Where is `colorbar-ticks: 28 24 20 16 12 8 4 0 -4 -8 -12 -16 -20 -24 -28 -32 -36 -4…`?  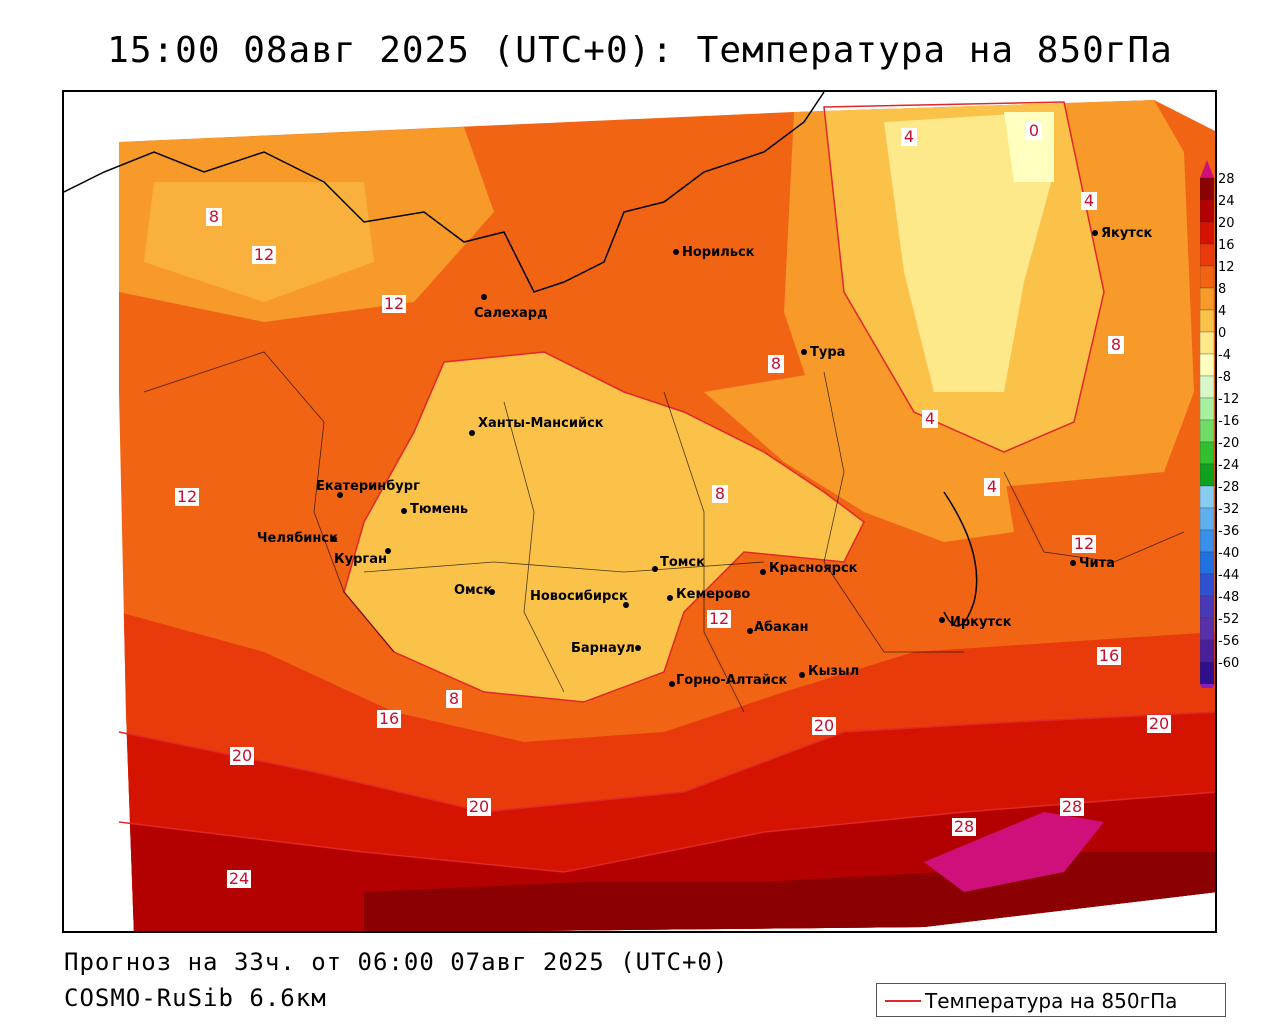 colorbar-ticks: 28 24 20 16 12 8 4 0 -4 -8 -12 -16 -20 -24 -28 -32 -36 -4… is located at coordinates (1228, 421).